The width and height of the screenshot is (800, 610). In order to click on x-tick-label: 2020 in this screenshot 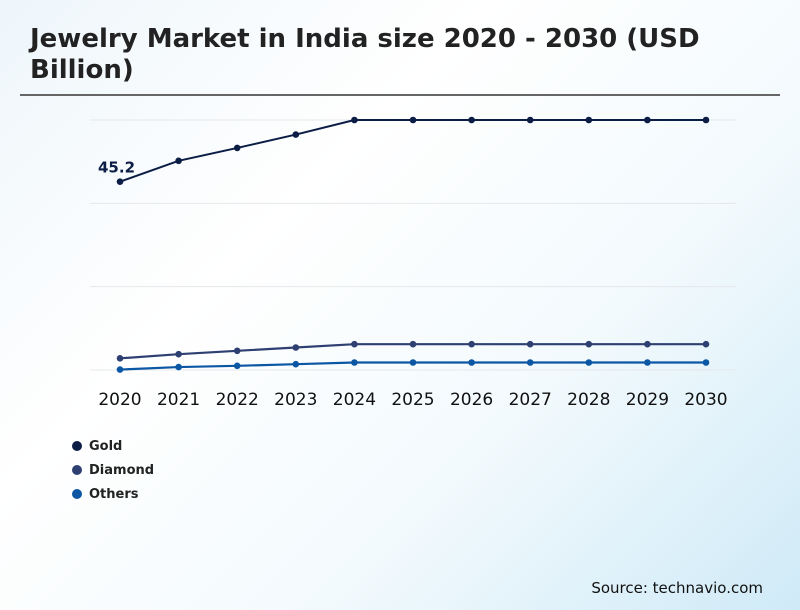, I will do `click(119, 400)`.